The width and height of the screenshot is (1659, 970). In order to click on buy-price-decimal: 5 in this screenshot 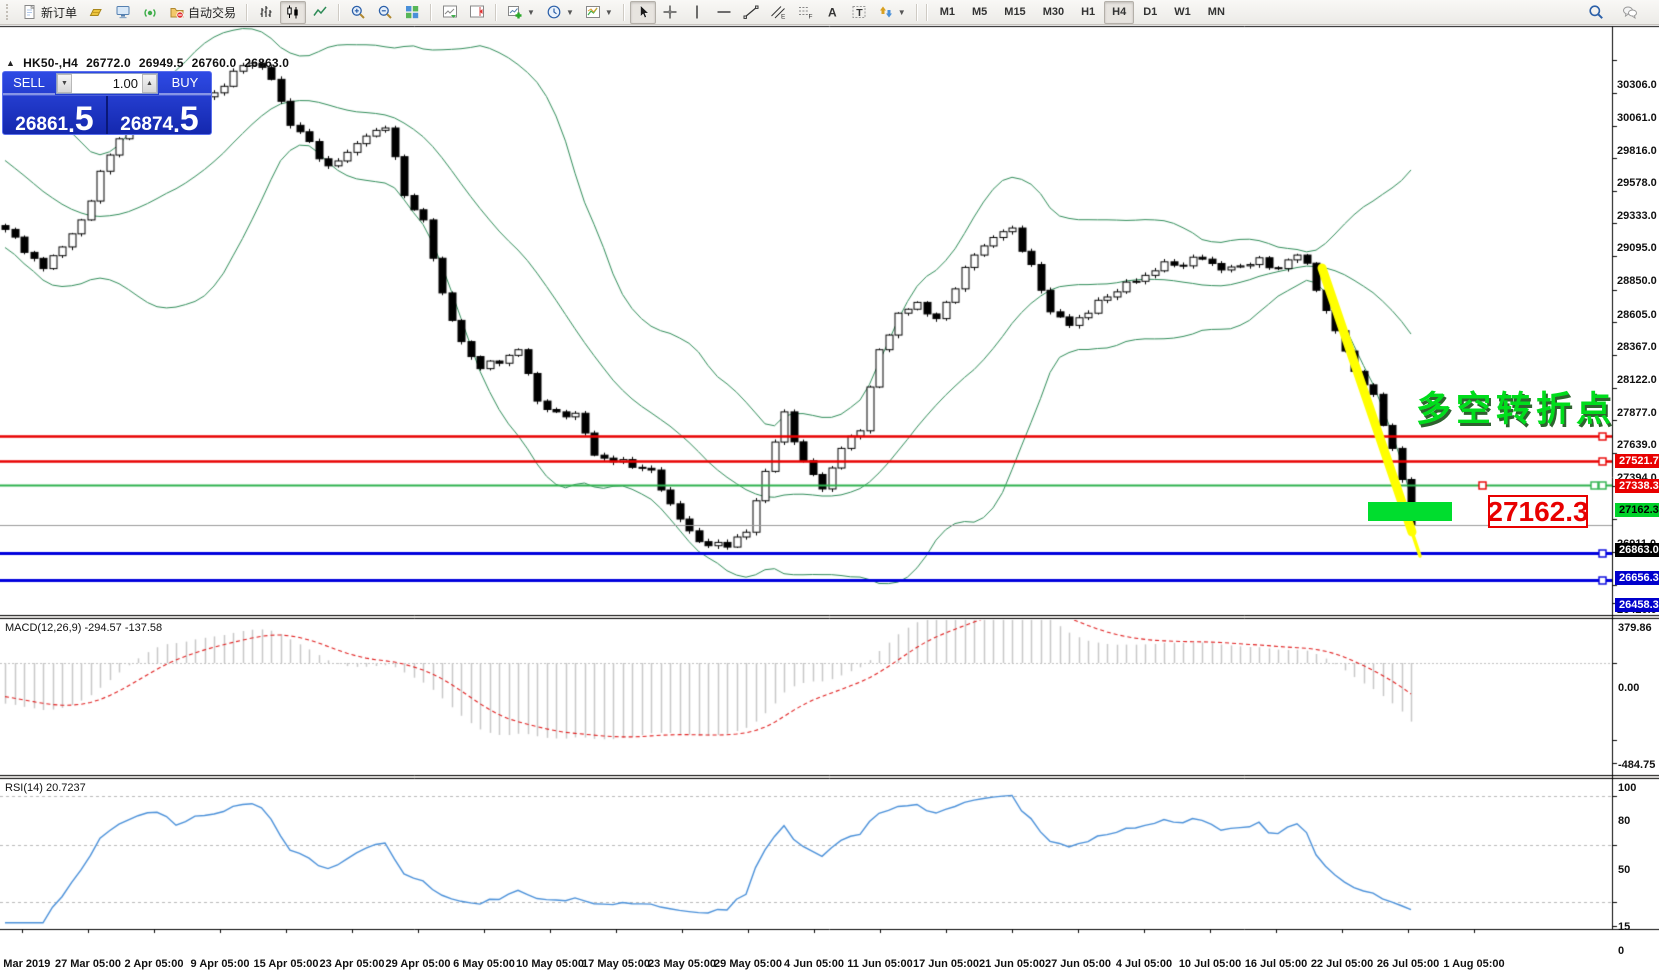, I will do `click(189, 117)`.